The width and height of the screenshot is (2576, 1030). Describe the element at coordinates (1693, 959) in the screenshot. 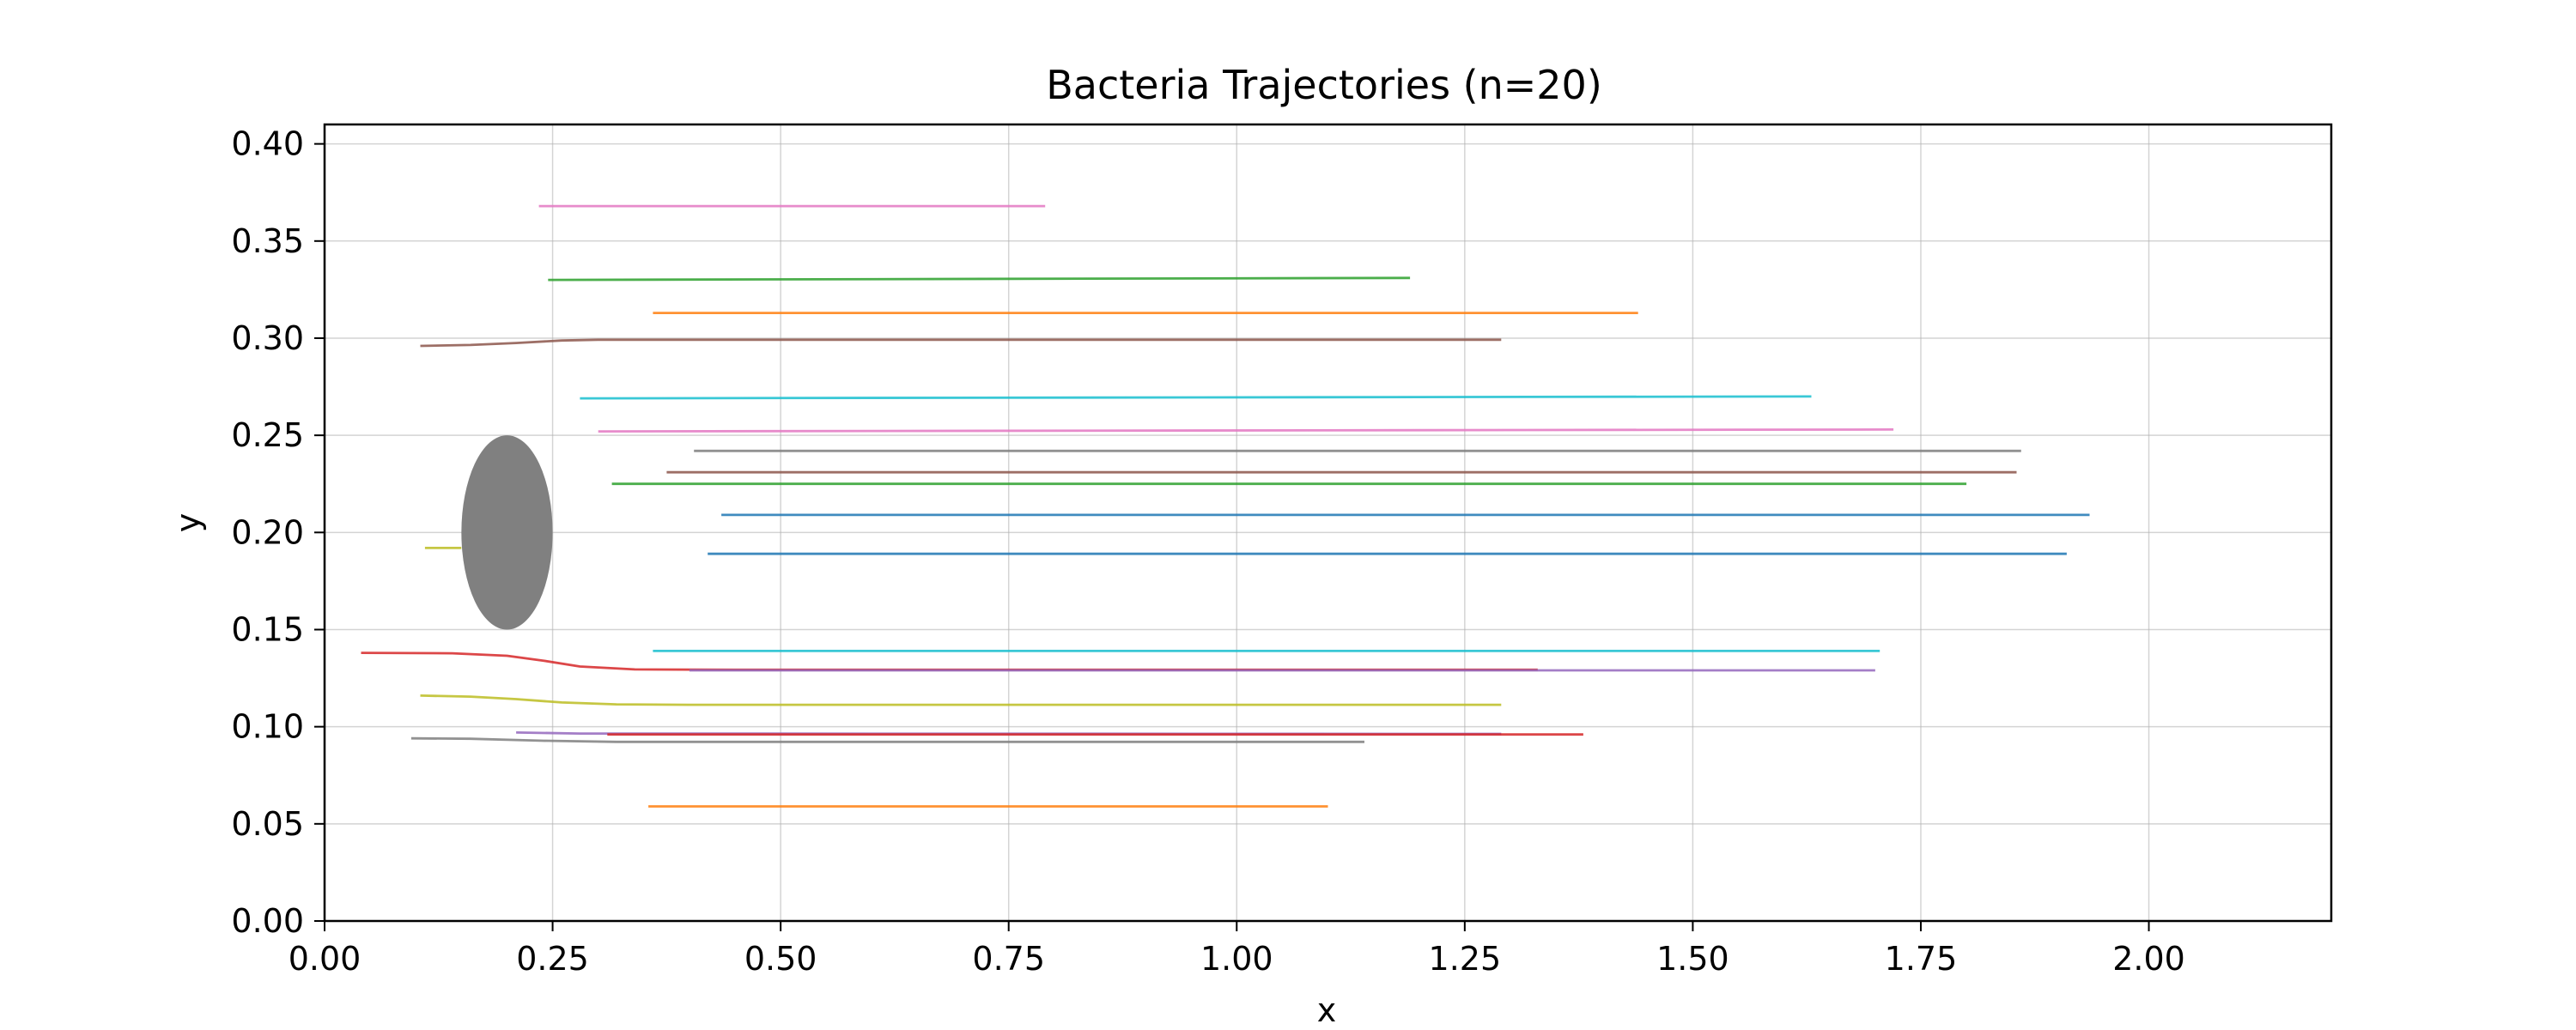

I see `x-tick-label: 1.50` at that location.